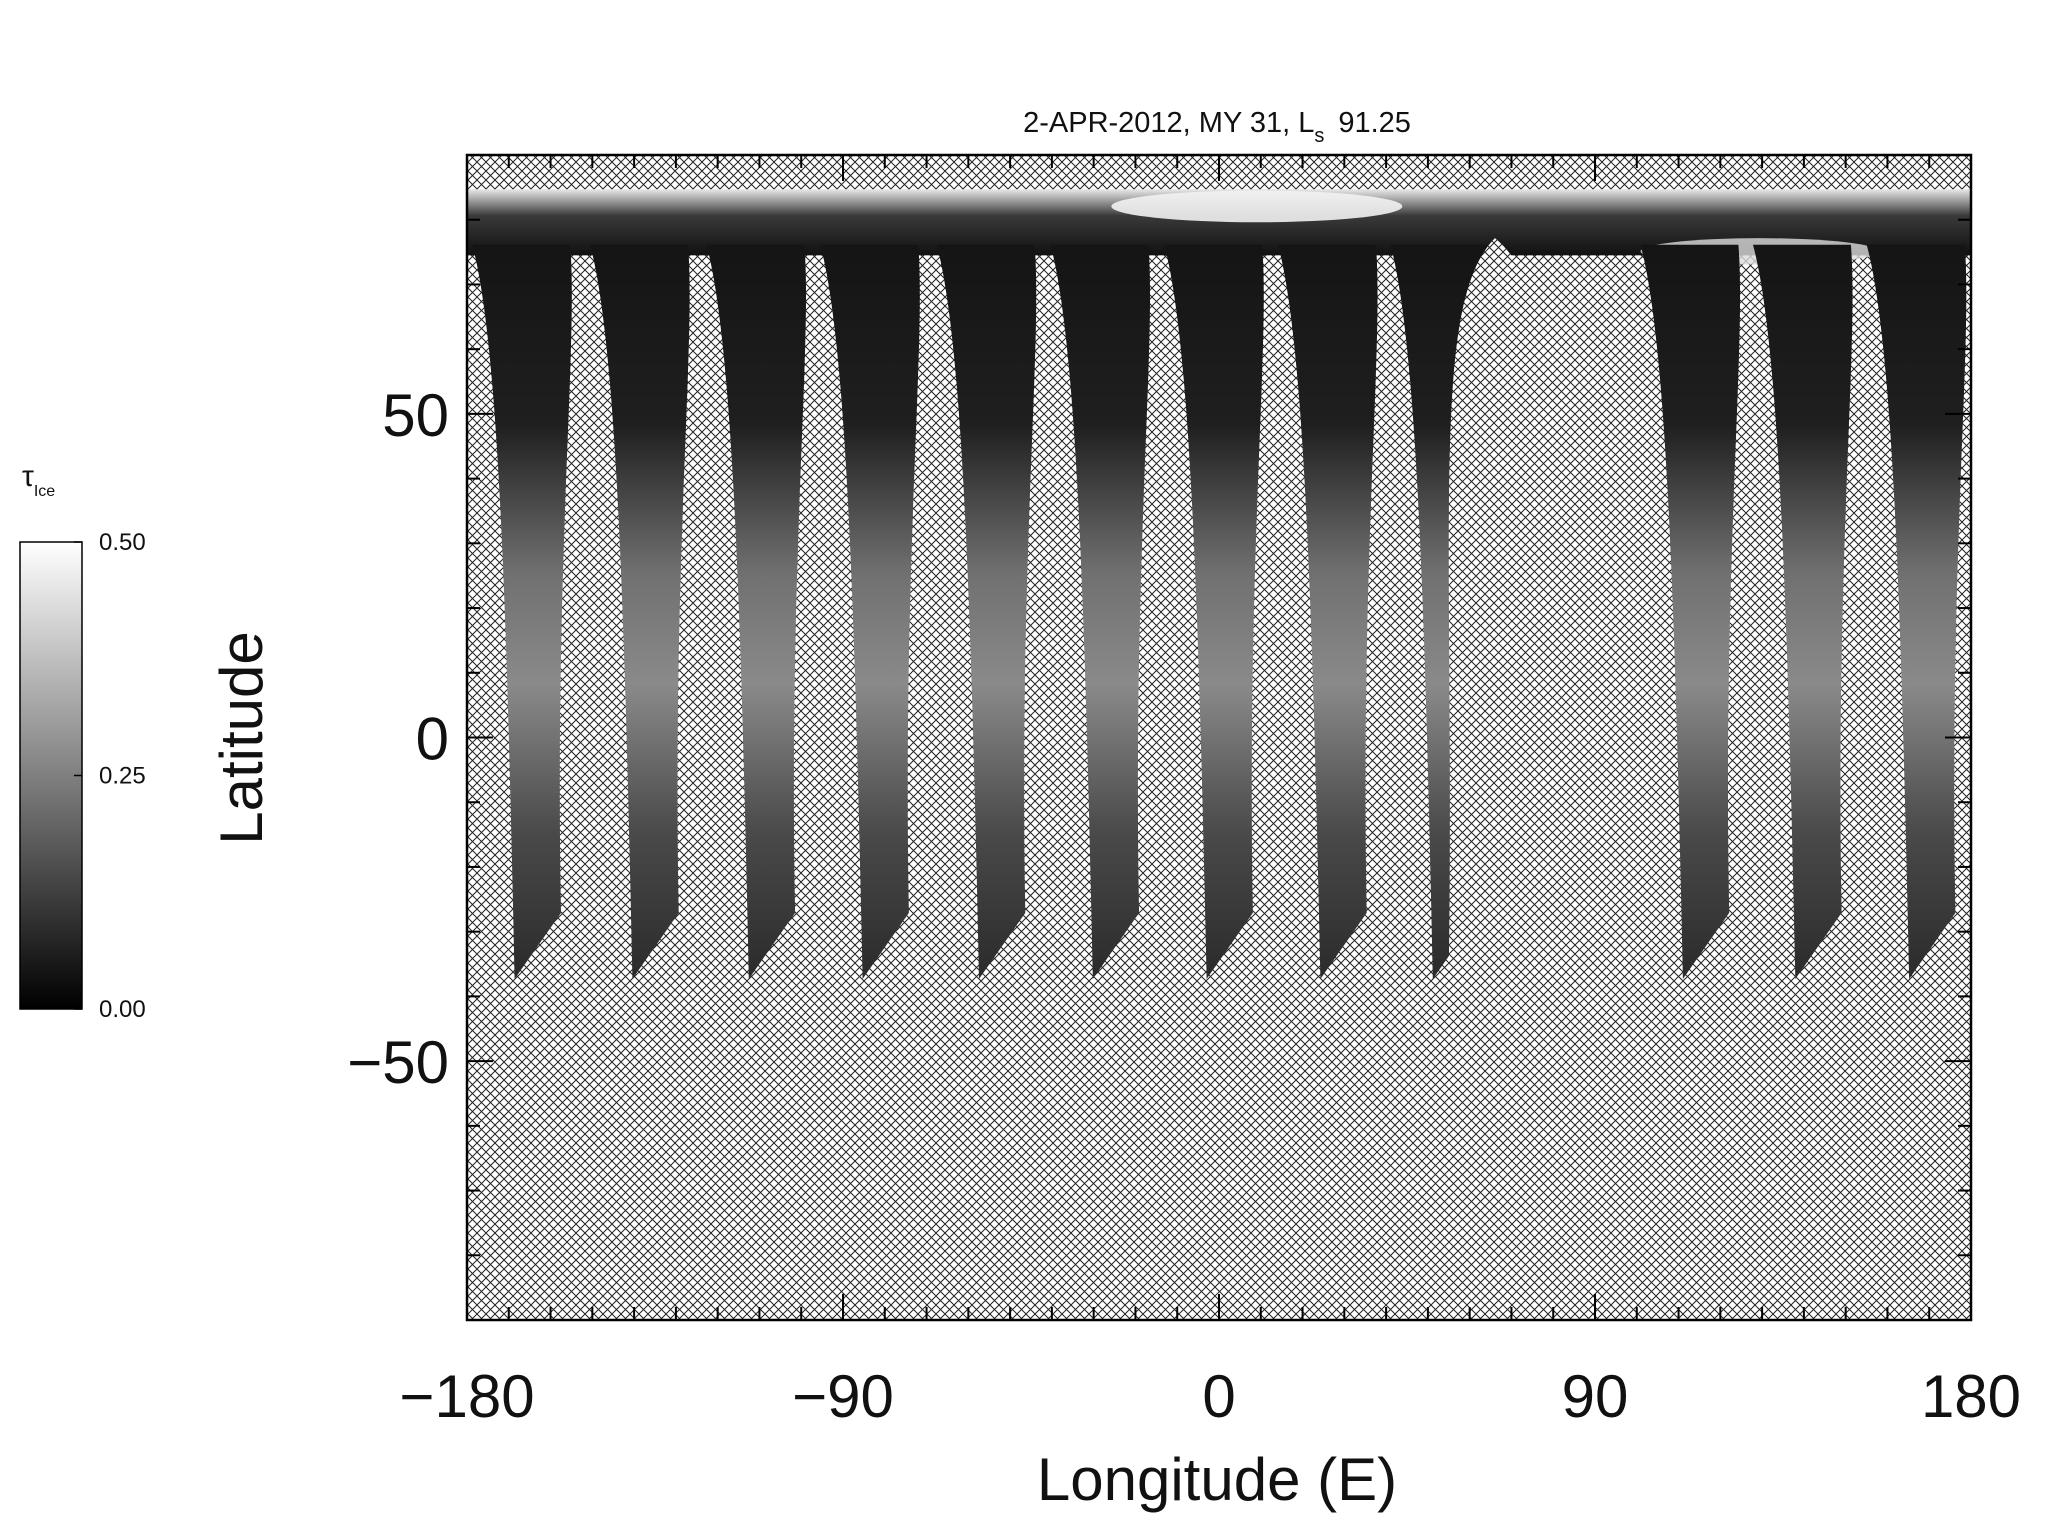 Image resolution: width=2048 pixels, height=1536 pixels. I want to click on y-axis-label: Latitude, so click(241, 738).